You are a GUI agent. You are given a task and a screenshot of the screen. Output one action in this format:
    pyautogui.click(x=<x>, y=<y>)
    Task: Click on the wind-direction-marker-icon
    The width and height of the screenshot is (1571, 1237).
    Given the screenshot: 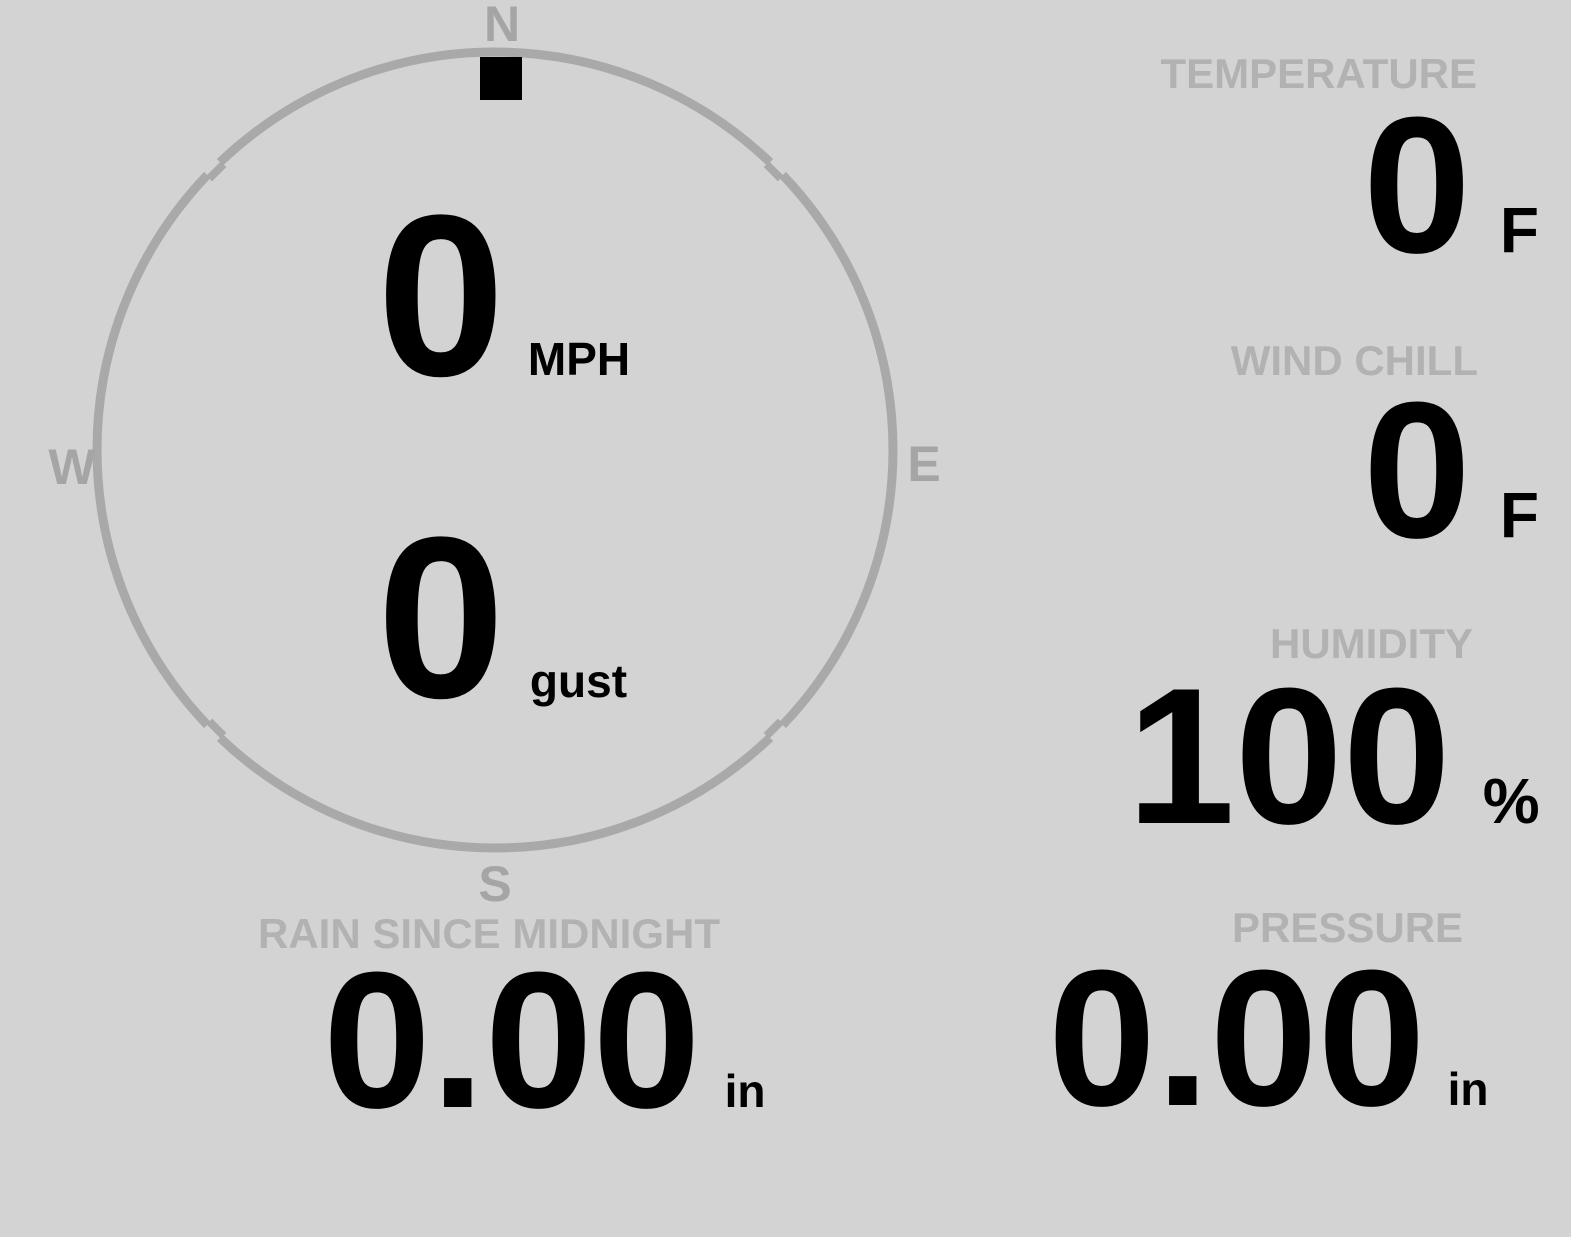 What is the action you would take?
    pyautogui.click(x=501, y=78)
    